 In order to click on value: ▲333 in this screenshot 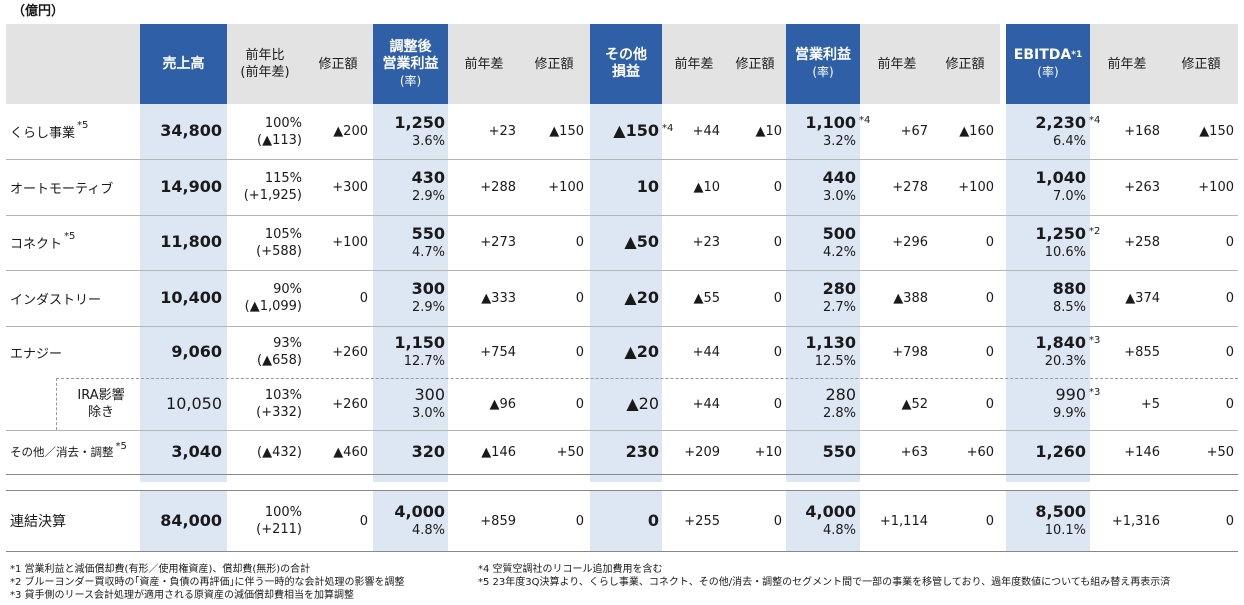, I will do `click(498, 298)`.